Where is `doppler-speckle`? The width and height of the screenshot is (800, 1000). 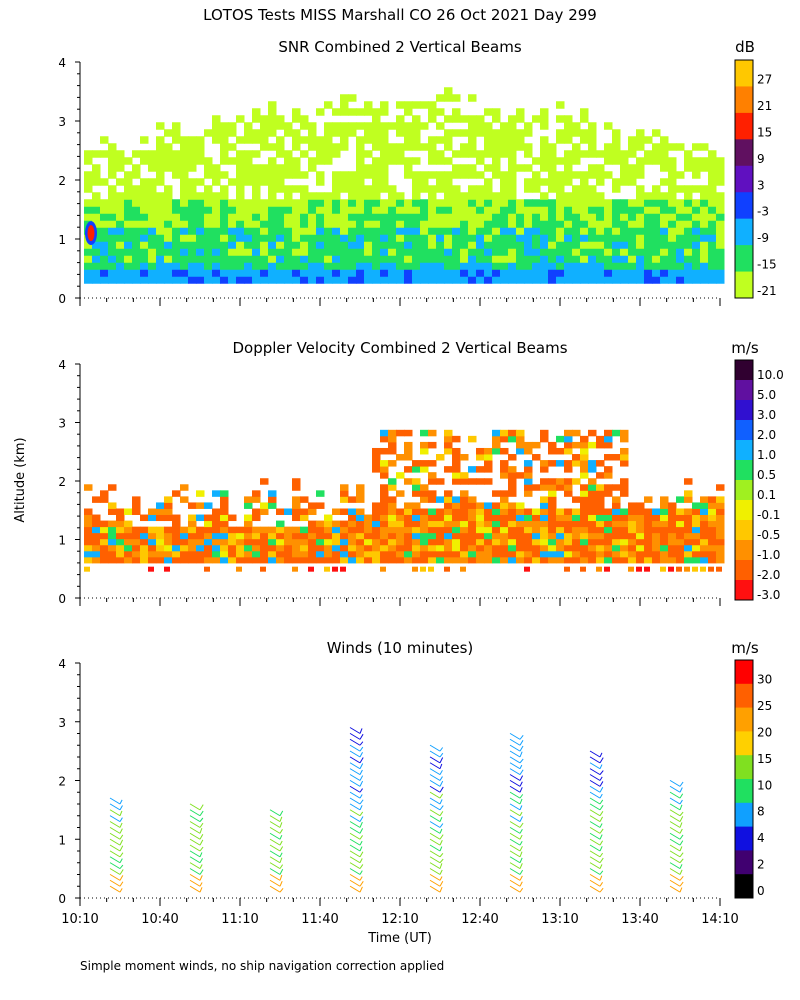
doppler-speckle is located at coordinates (663, 569).